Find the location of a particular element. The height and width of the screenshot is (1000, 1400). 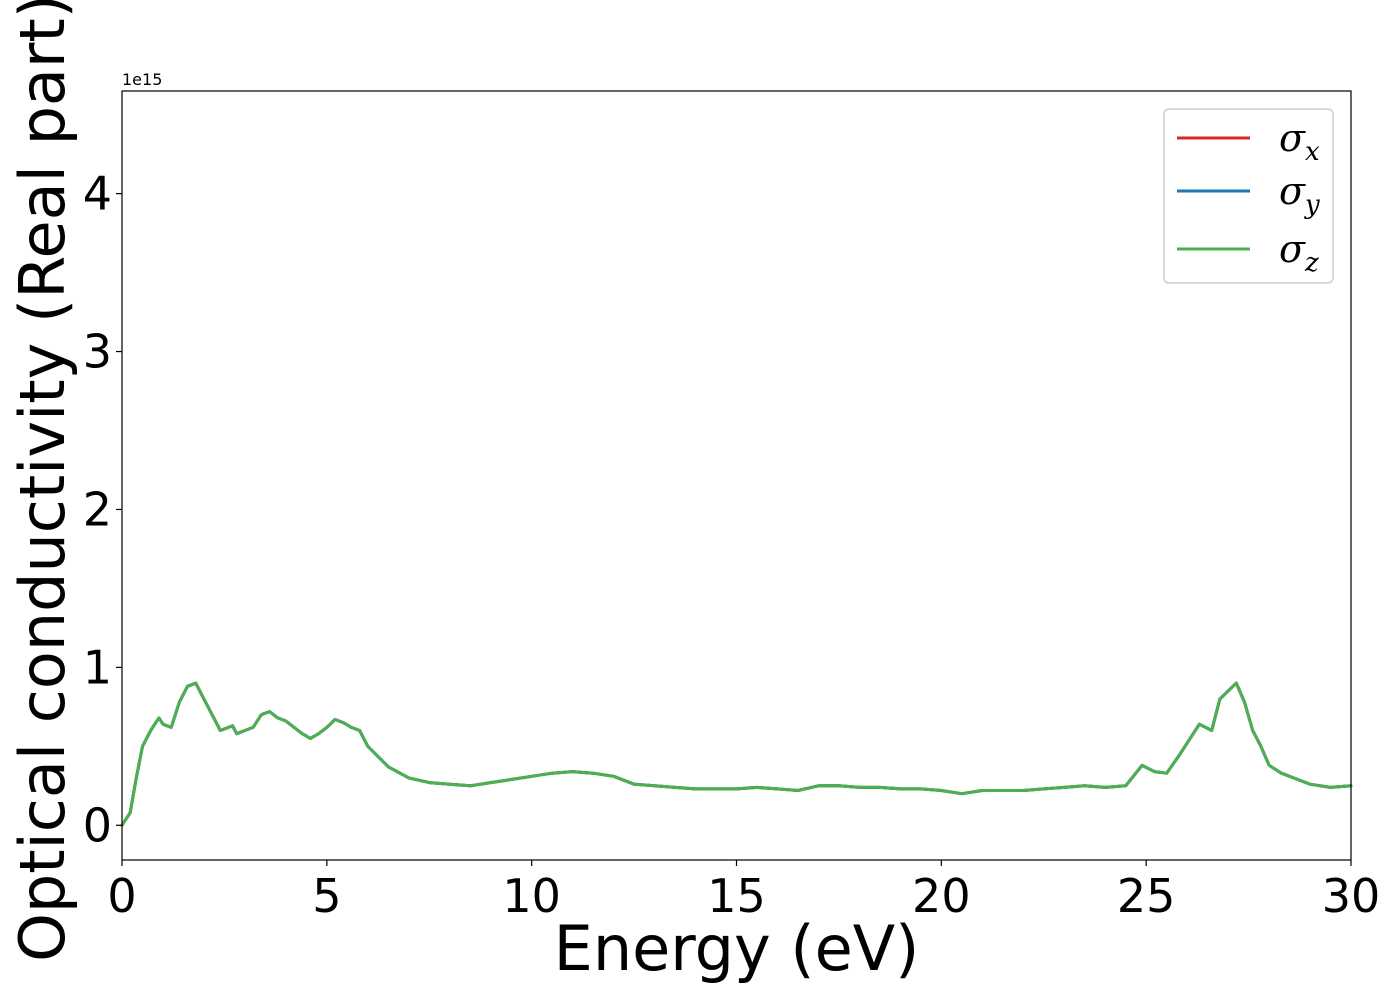

x-tick-label: 20 is located at coordinates (941, 896).